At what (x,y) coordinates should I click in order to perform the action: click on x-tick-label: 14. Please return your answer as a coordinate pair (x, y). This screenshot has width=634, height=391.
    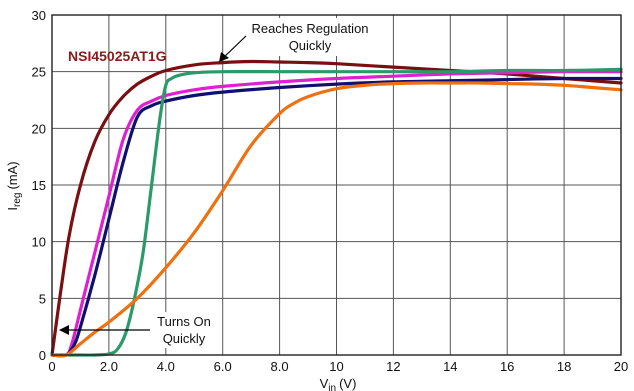
    Looking at the image, I should click on (450, 366).